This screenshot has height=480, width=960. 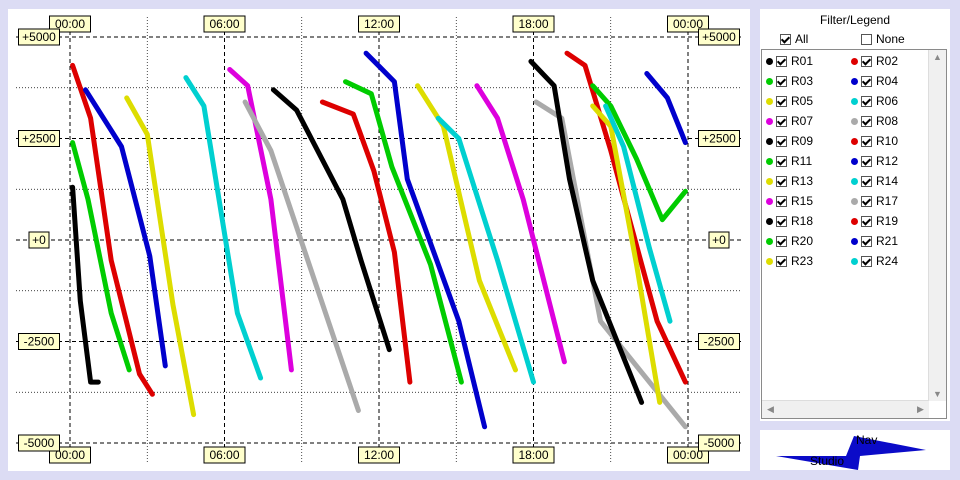 I want to click on legend-item-r14: R14, so click(x=874, y=181).